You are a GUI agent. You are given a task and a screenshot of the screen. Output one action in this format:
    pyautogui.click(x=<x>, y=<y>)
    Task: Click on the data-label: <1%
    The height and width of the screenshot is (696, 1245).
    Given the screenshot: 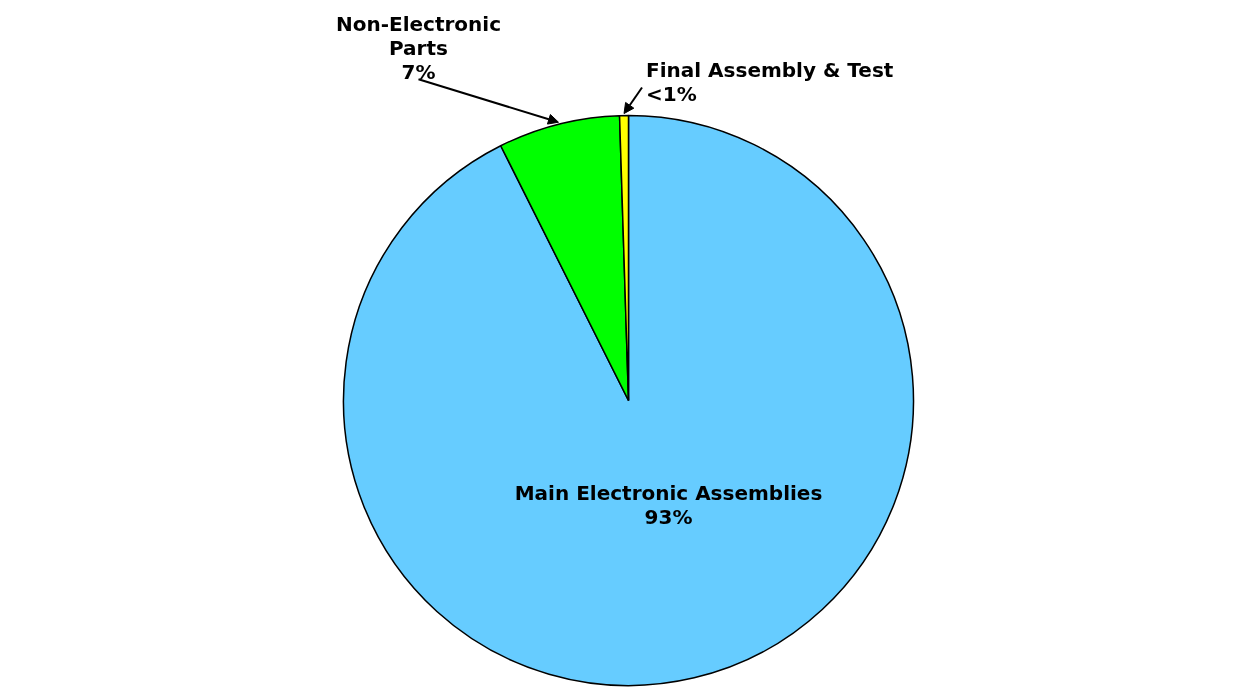 What is the action you would take?
    pyautogui.click(x=671, y=93)
    